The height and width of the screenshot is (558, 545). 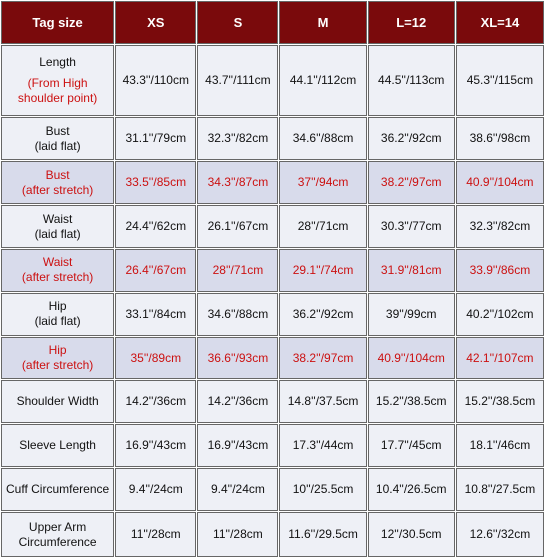 I want to click on row-label: Hip (laid flat), so click(x=58, y=314).